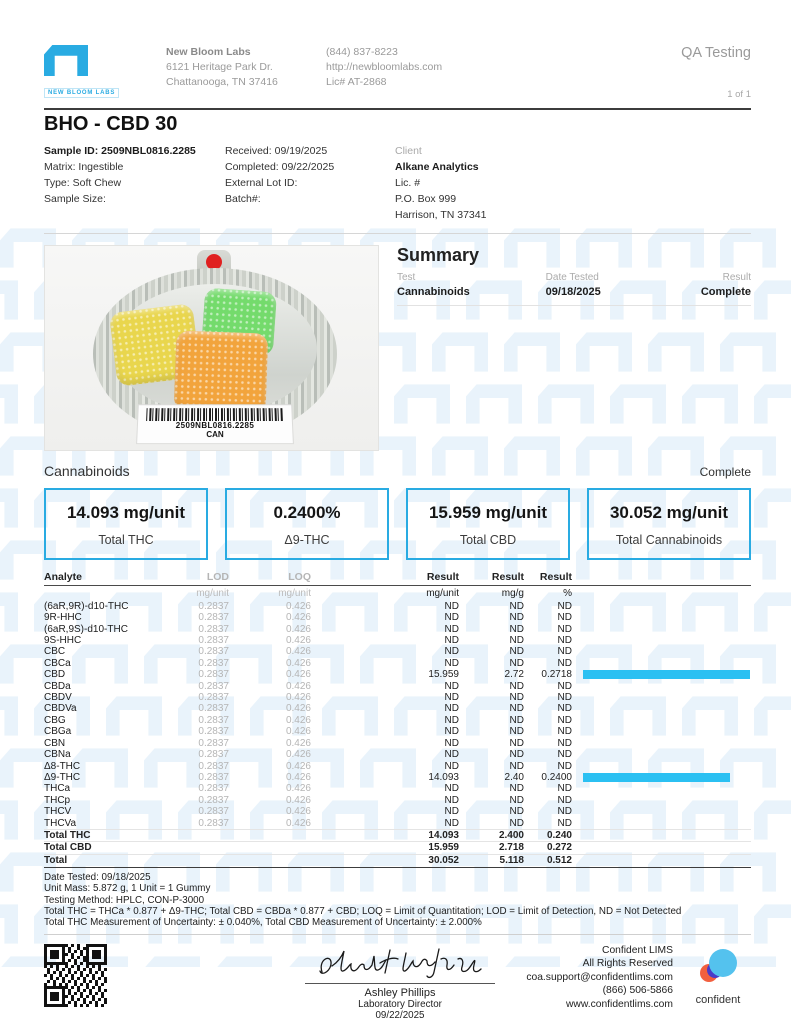 The image size is (791, 1024). What do you see at coordinates (307, 512) in the screenshot?
I see `card-value: 0.2400%` at bounding box center [307, 512].